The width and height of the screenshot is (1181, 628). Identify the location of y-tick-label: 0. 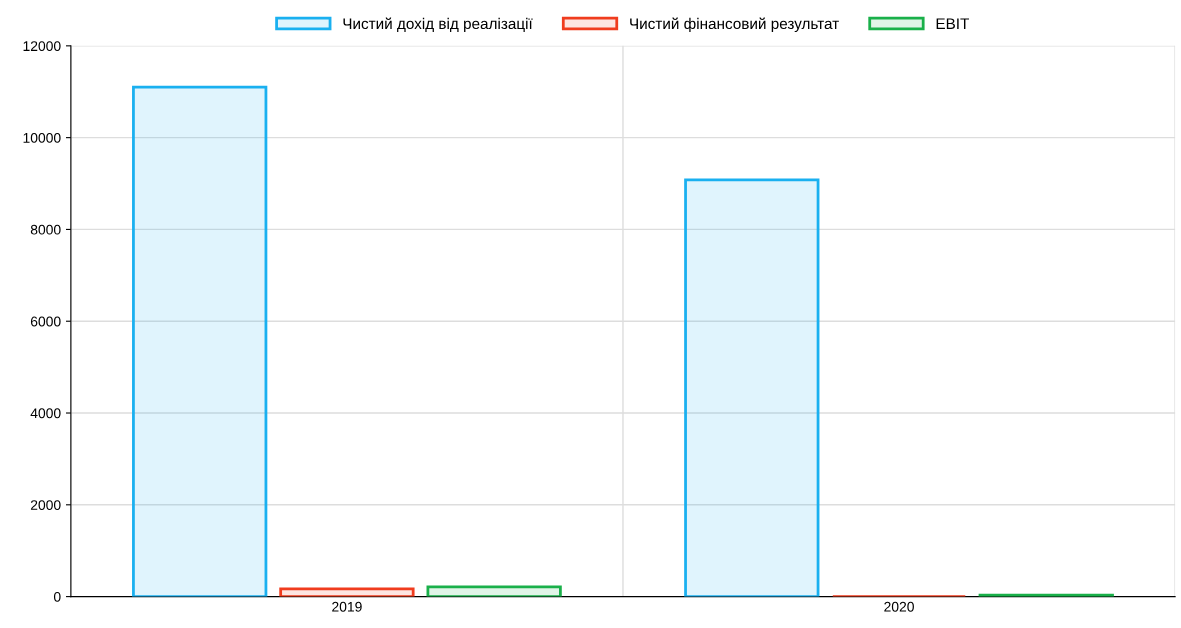
(57, 596).